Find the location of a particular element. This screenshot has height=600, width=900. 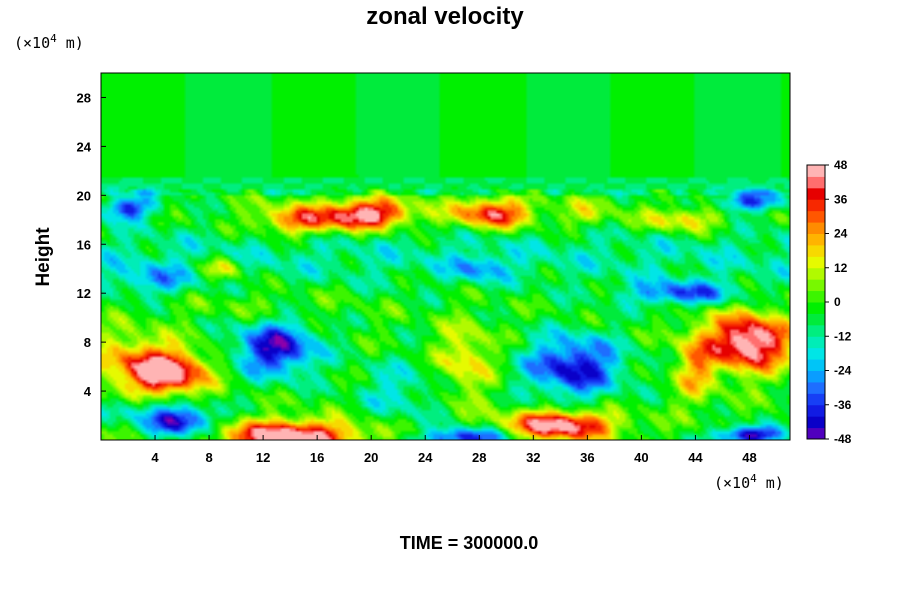

x-tick-label: 16 is located at coordinates (317, 457).